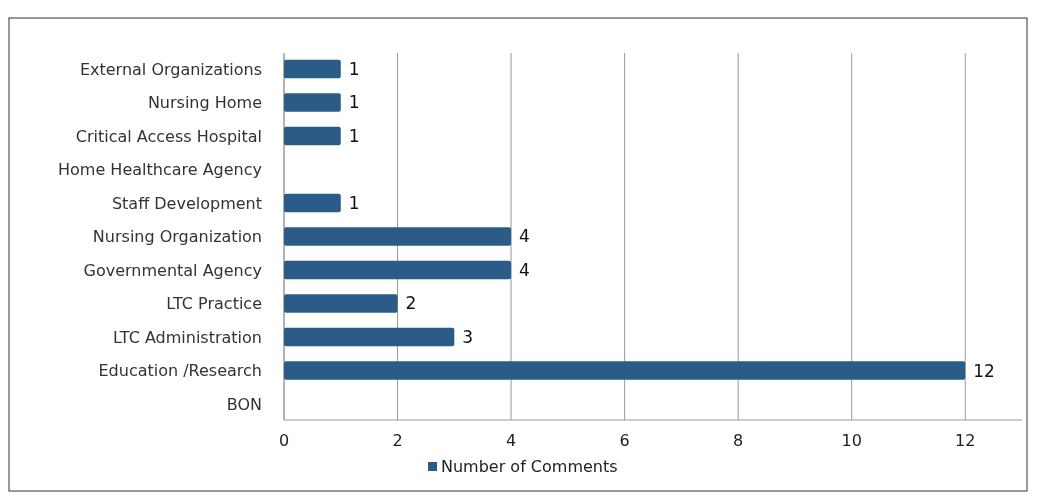  What do you see at coordinates (168, 136) in the screenshot?
I see `y-tick-label: Critical Access Hospital` at bounding box center [168, 136].